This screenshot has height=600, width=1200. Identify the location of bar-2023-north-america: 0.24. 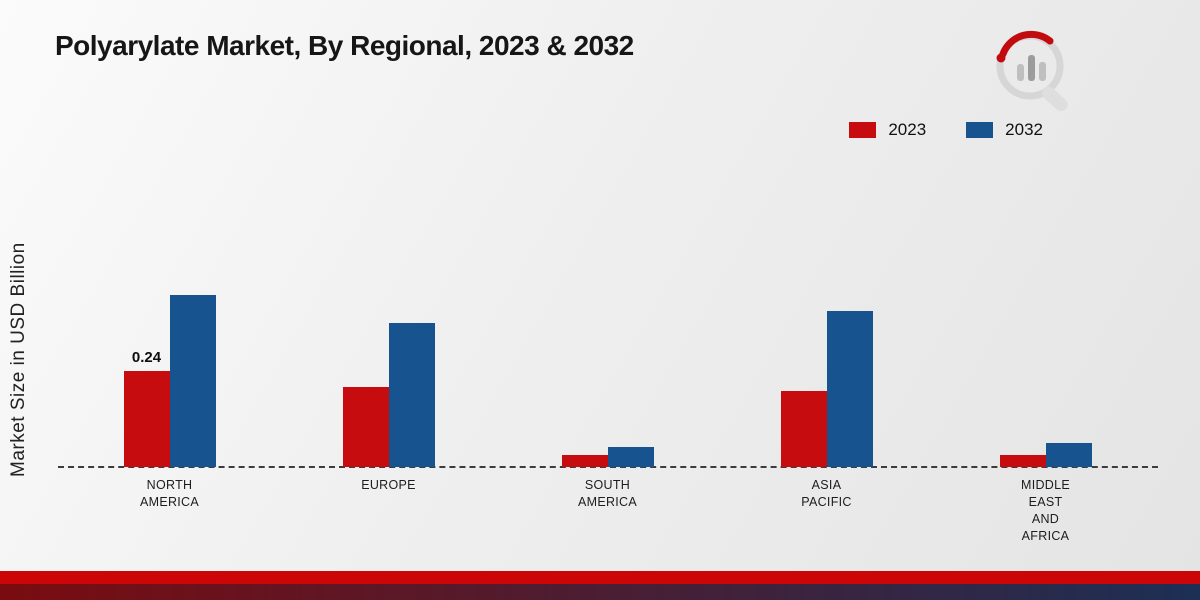
(146, 408).